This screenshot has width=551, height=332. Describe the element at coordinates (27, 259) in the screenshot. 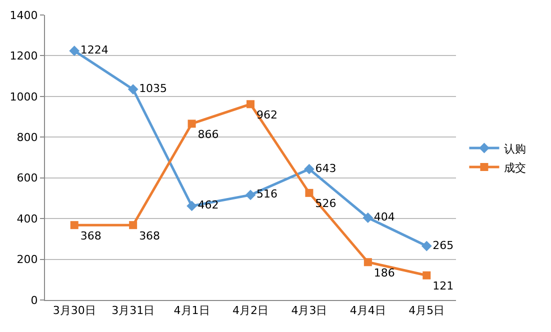

I see `y-tick-label: 200` at that location.